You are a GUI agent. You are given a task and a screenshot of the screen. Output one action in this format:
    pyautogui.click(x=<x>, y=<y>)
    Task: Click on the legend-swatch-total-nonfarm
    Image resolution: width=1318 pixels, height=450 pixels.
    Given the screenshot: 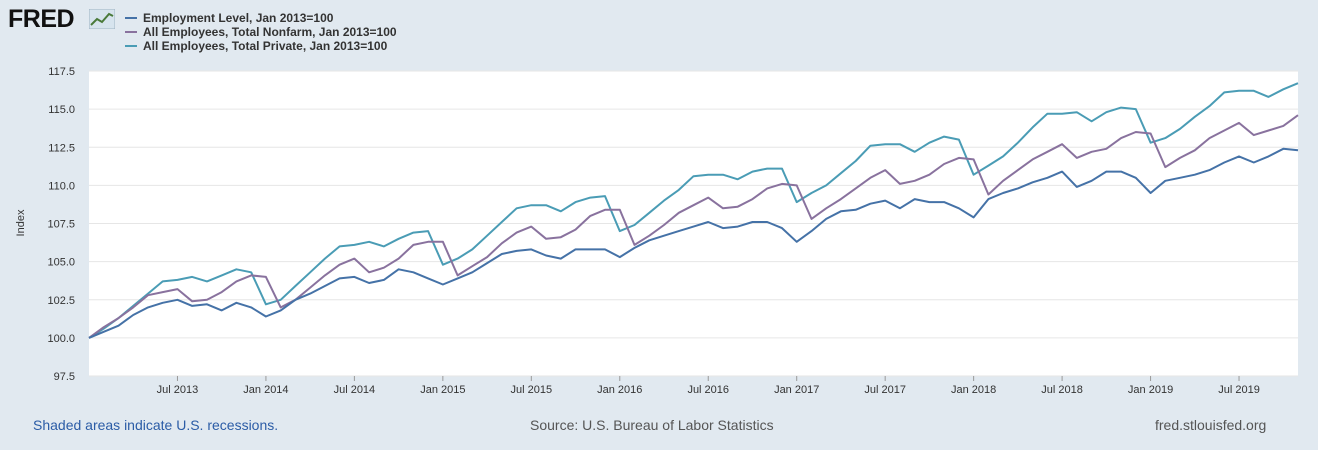 What is the action you would take?
    pyautogui.click(x=131, y=32)
    